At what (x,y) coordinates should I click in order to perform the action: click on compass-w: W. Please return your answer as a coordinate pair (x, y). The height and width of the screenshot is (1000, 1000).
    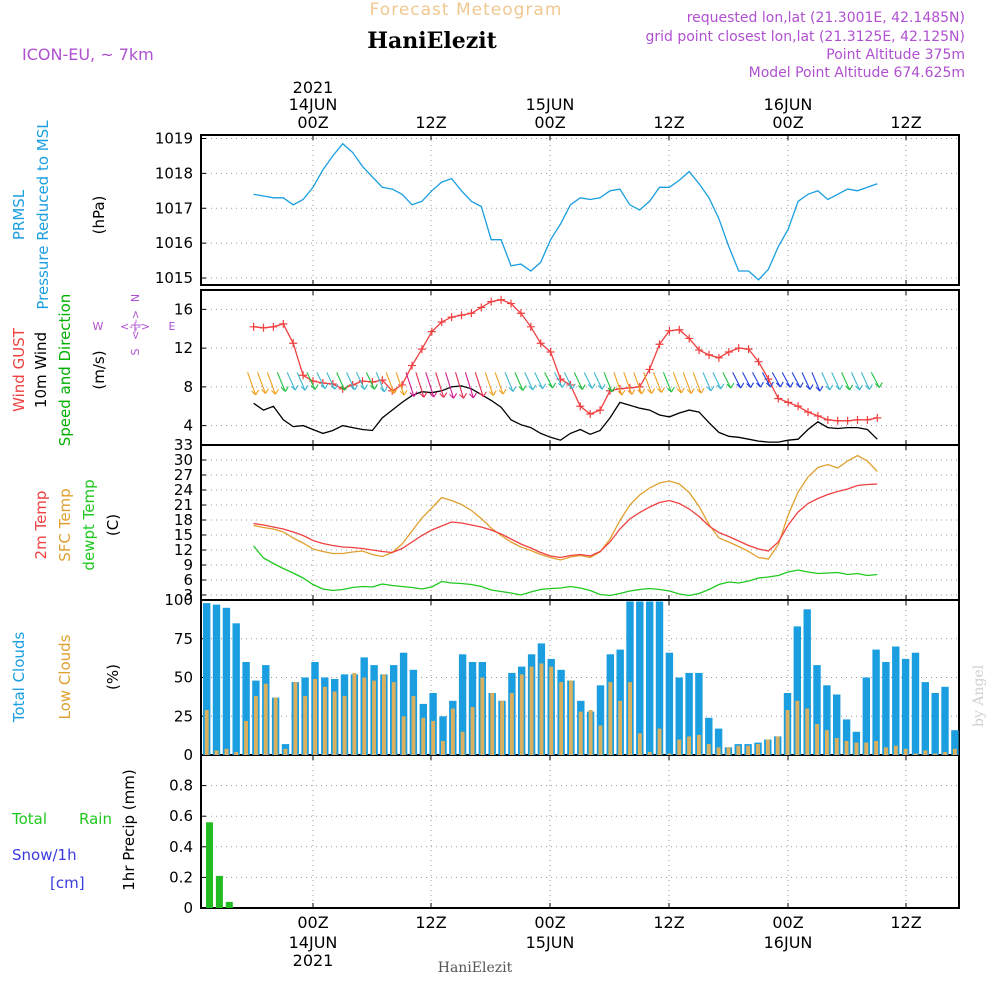
    Looking at the image, I should click on (98, 326).